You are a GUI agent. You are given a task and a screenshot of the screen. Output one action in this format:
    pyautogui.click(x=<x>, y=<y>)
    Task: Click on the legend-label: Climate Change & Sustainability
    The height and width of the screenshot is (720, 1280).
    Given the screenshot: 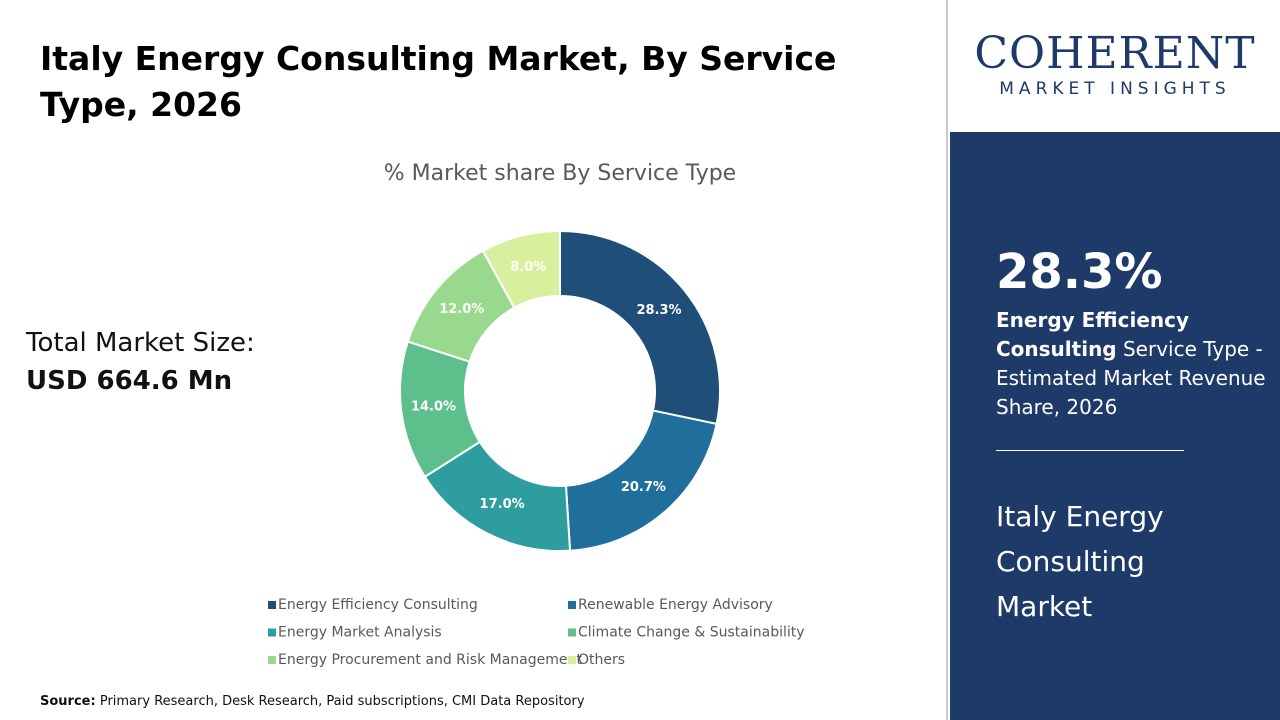 What is the action you would take?
    pyautogui.click(x=691, y=633)
    